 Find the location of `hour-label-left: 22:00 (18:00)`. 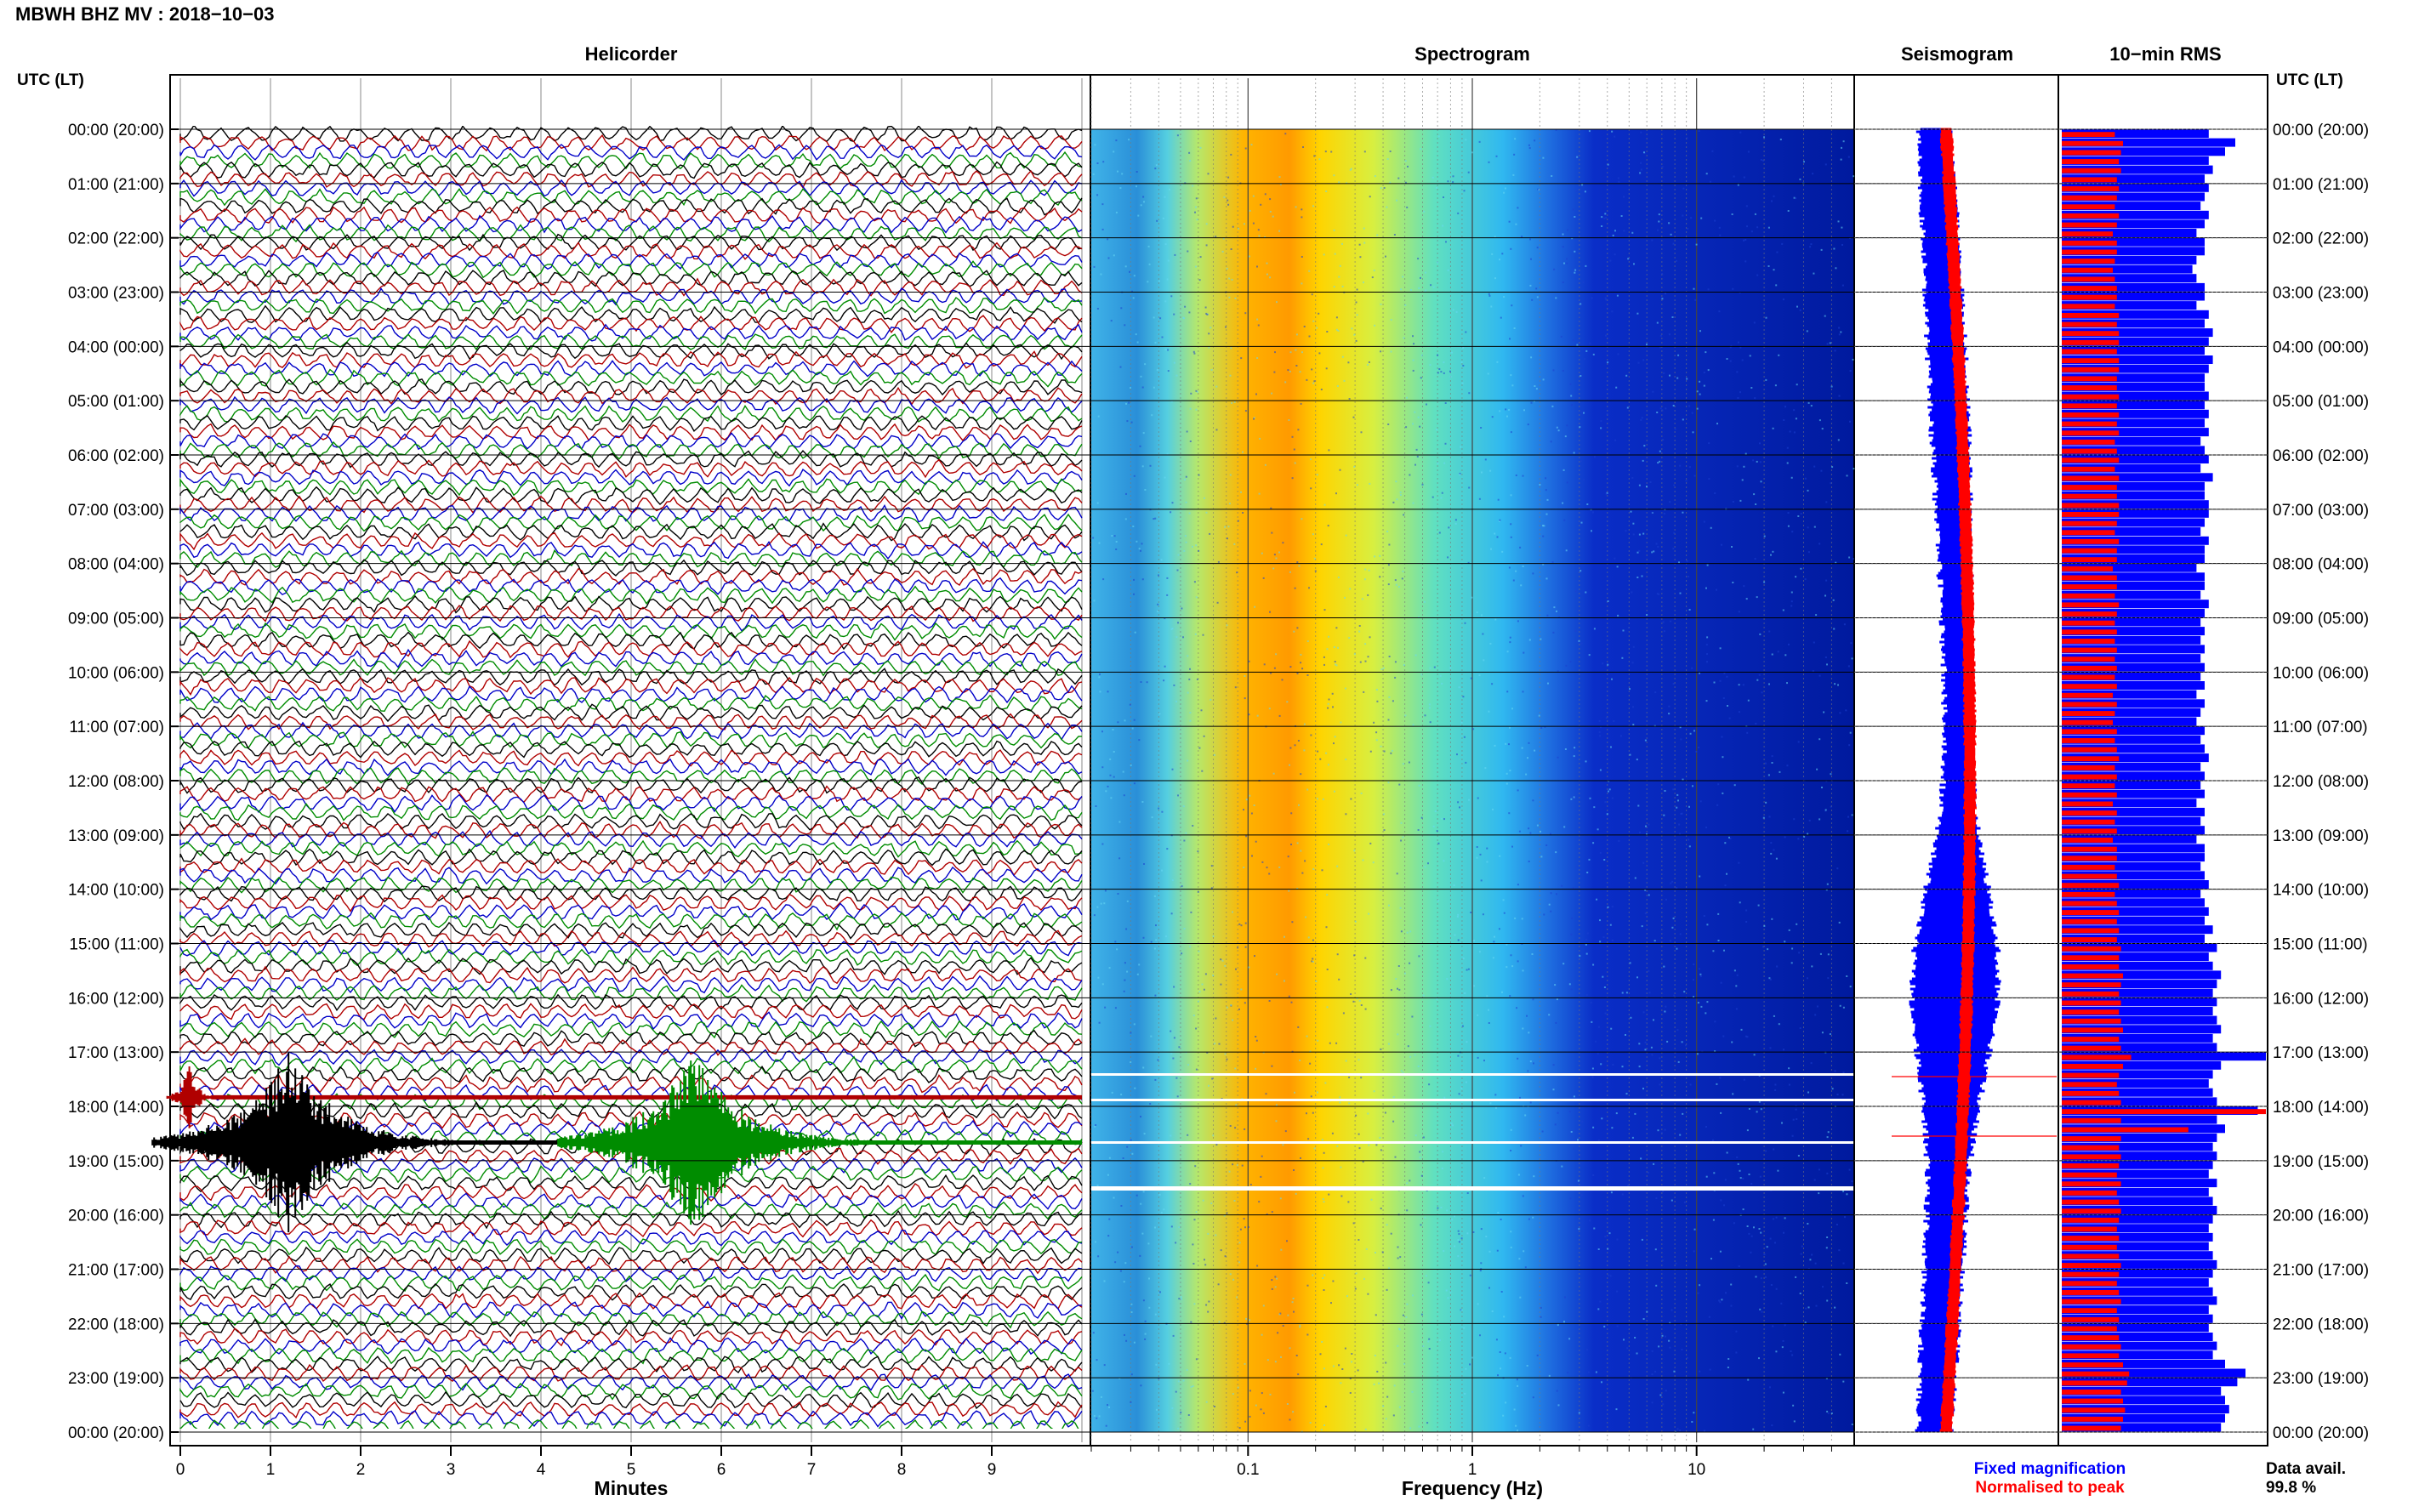

hour-label-left: 22:00 (18:00) is located at coordinates (116, 1324).